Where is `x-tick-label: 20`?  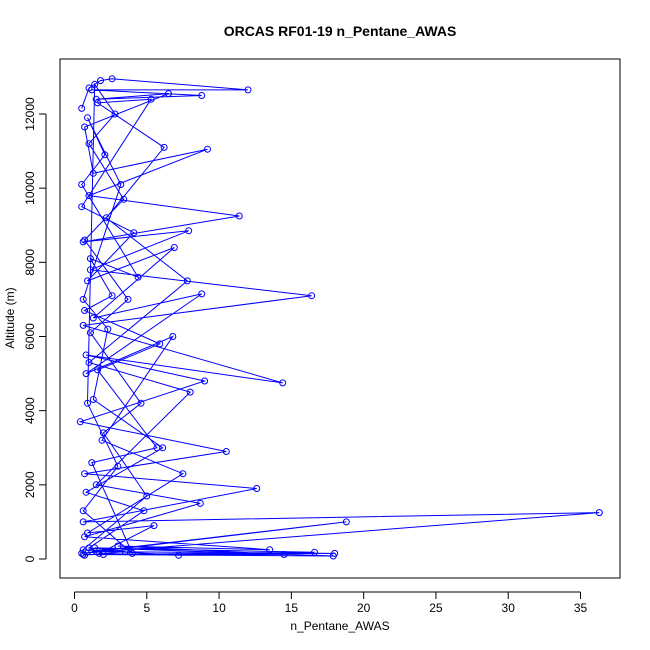 x-tick-label: 20 is located at coordinates (364, 608).